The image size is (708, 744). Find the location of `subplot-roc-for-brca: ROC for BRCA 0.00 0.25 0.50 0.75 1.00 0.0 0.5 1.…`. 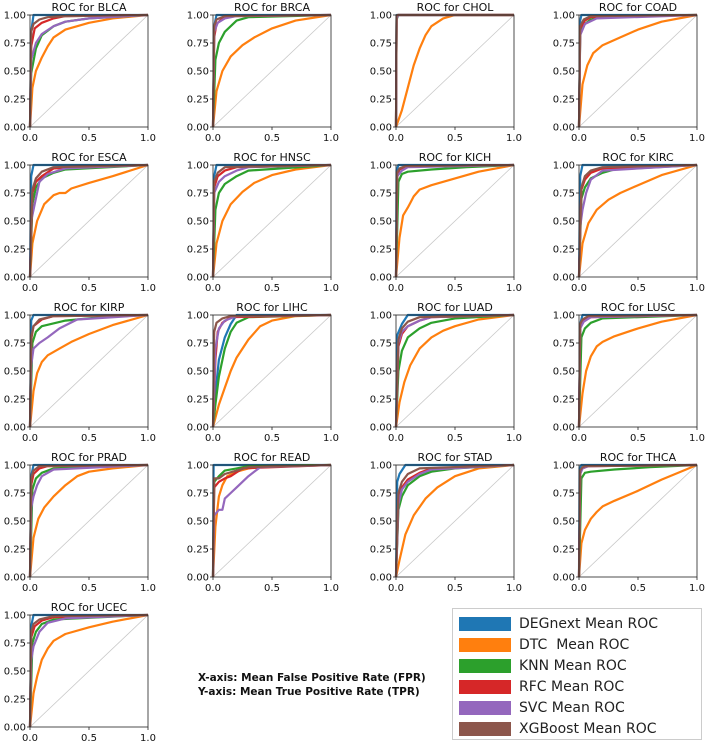

subplot-roc-for-brca: ROC for BRCA 0.00 0.25 0.50 0.75 1.00 0.0 0.5 1.… is located at coordinates (263, 72).